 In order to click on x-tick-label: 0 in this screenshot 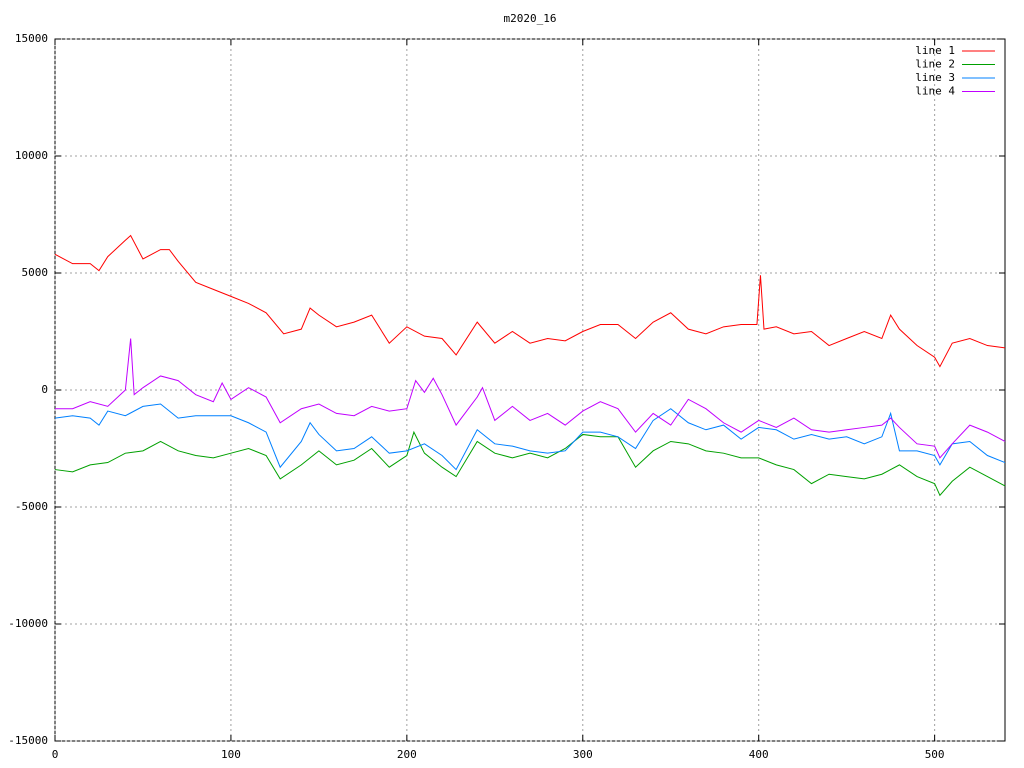, I will do `click(55, 754)`.